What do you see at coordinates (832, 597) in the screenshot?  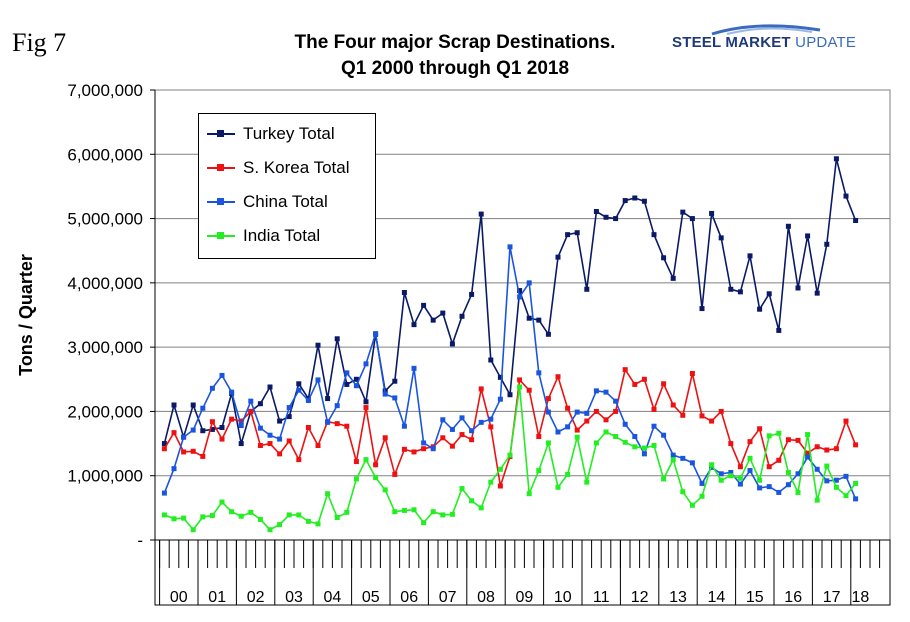 I see `x-year-label: 17` at bounding box center [832, 597].